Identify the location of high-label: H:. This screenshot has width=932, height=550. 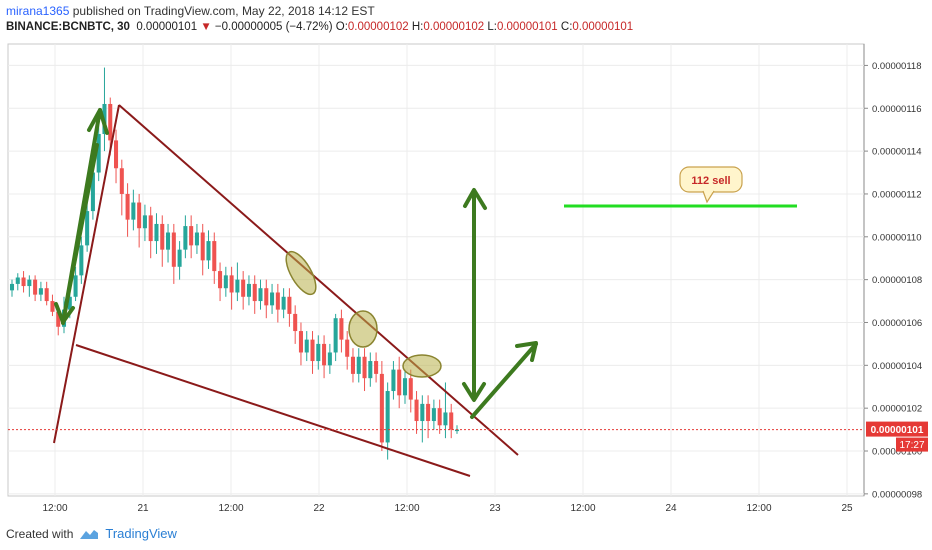
(417, 27).